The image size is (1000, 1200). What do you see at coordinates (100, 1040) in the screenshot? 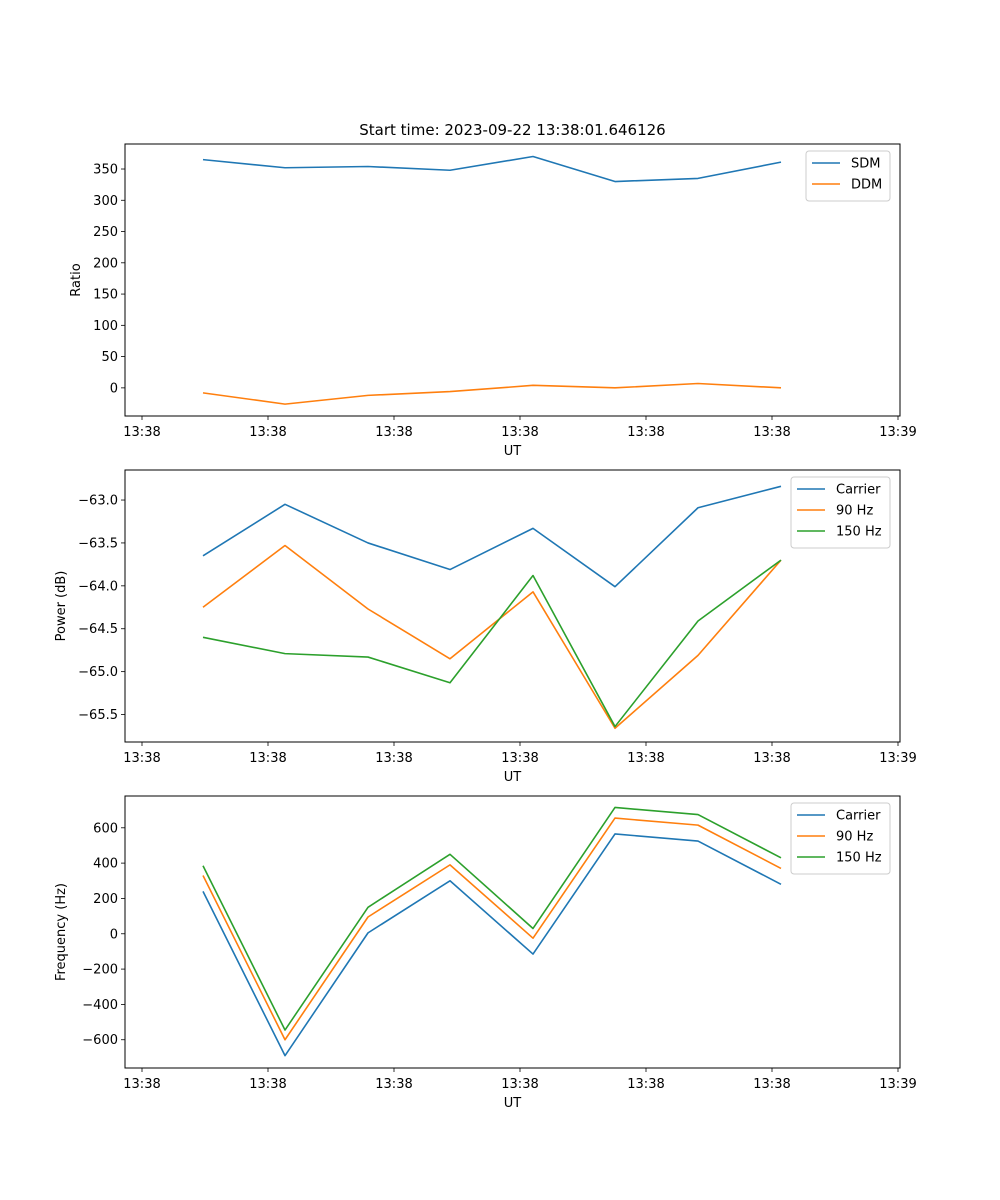
I see `y-tick-label: −600` at bounding box center [100, 1040].